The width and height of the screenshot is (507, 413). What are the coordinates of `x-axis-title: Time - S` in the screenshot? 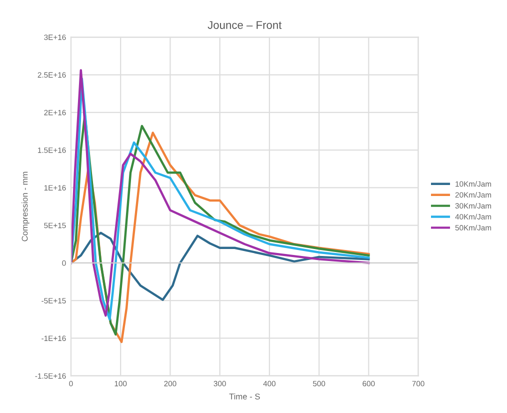 It's located at (244, 396).